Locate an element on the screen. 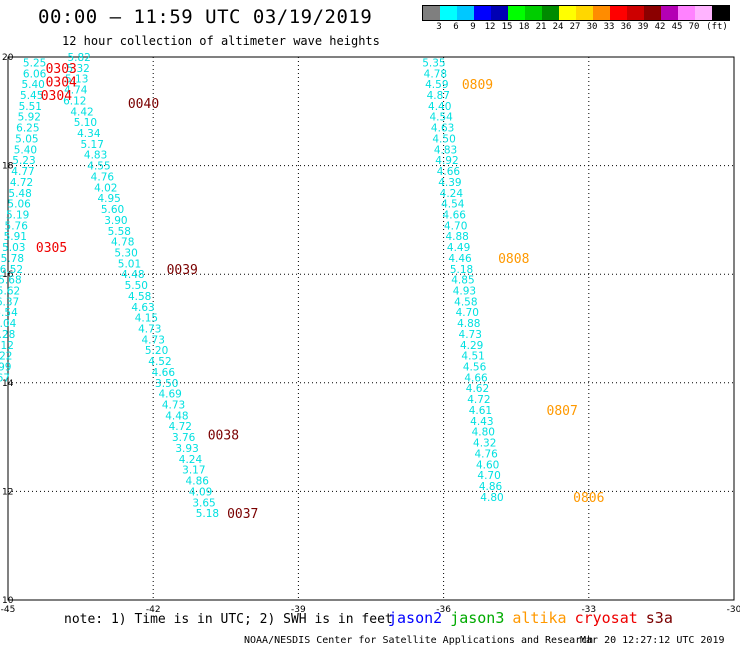  wave-height-value: 4.49 is located at coordinates (458, 248).